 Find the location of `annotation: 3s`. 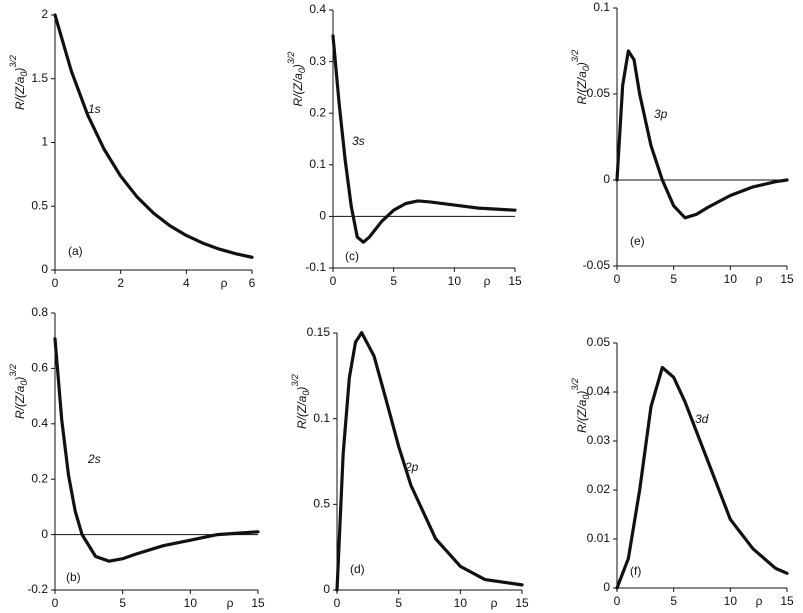

annotation: 3s is located at coordinates (358, 141).